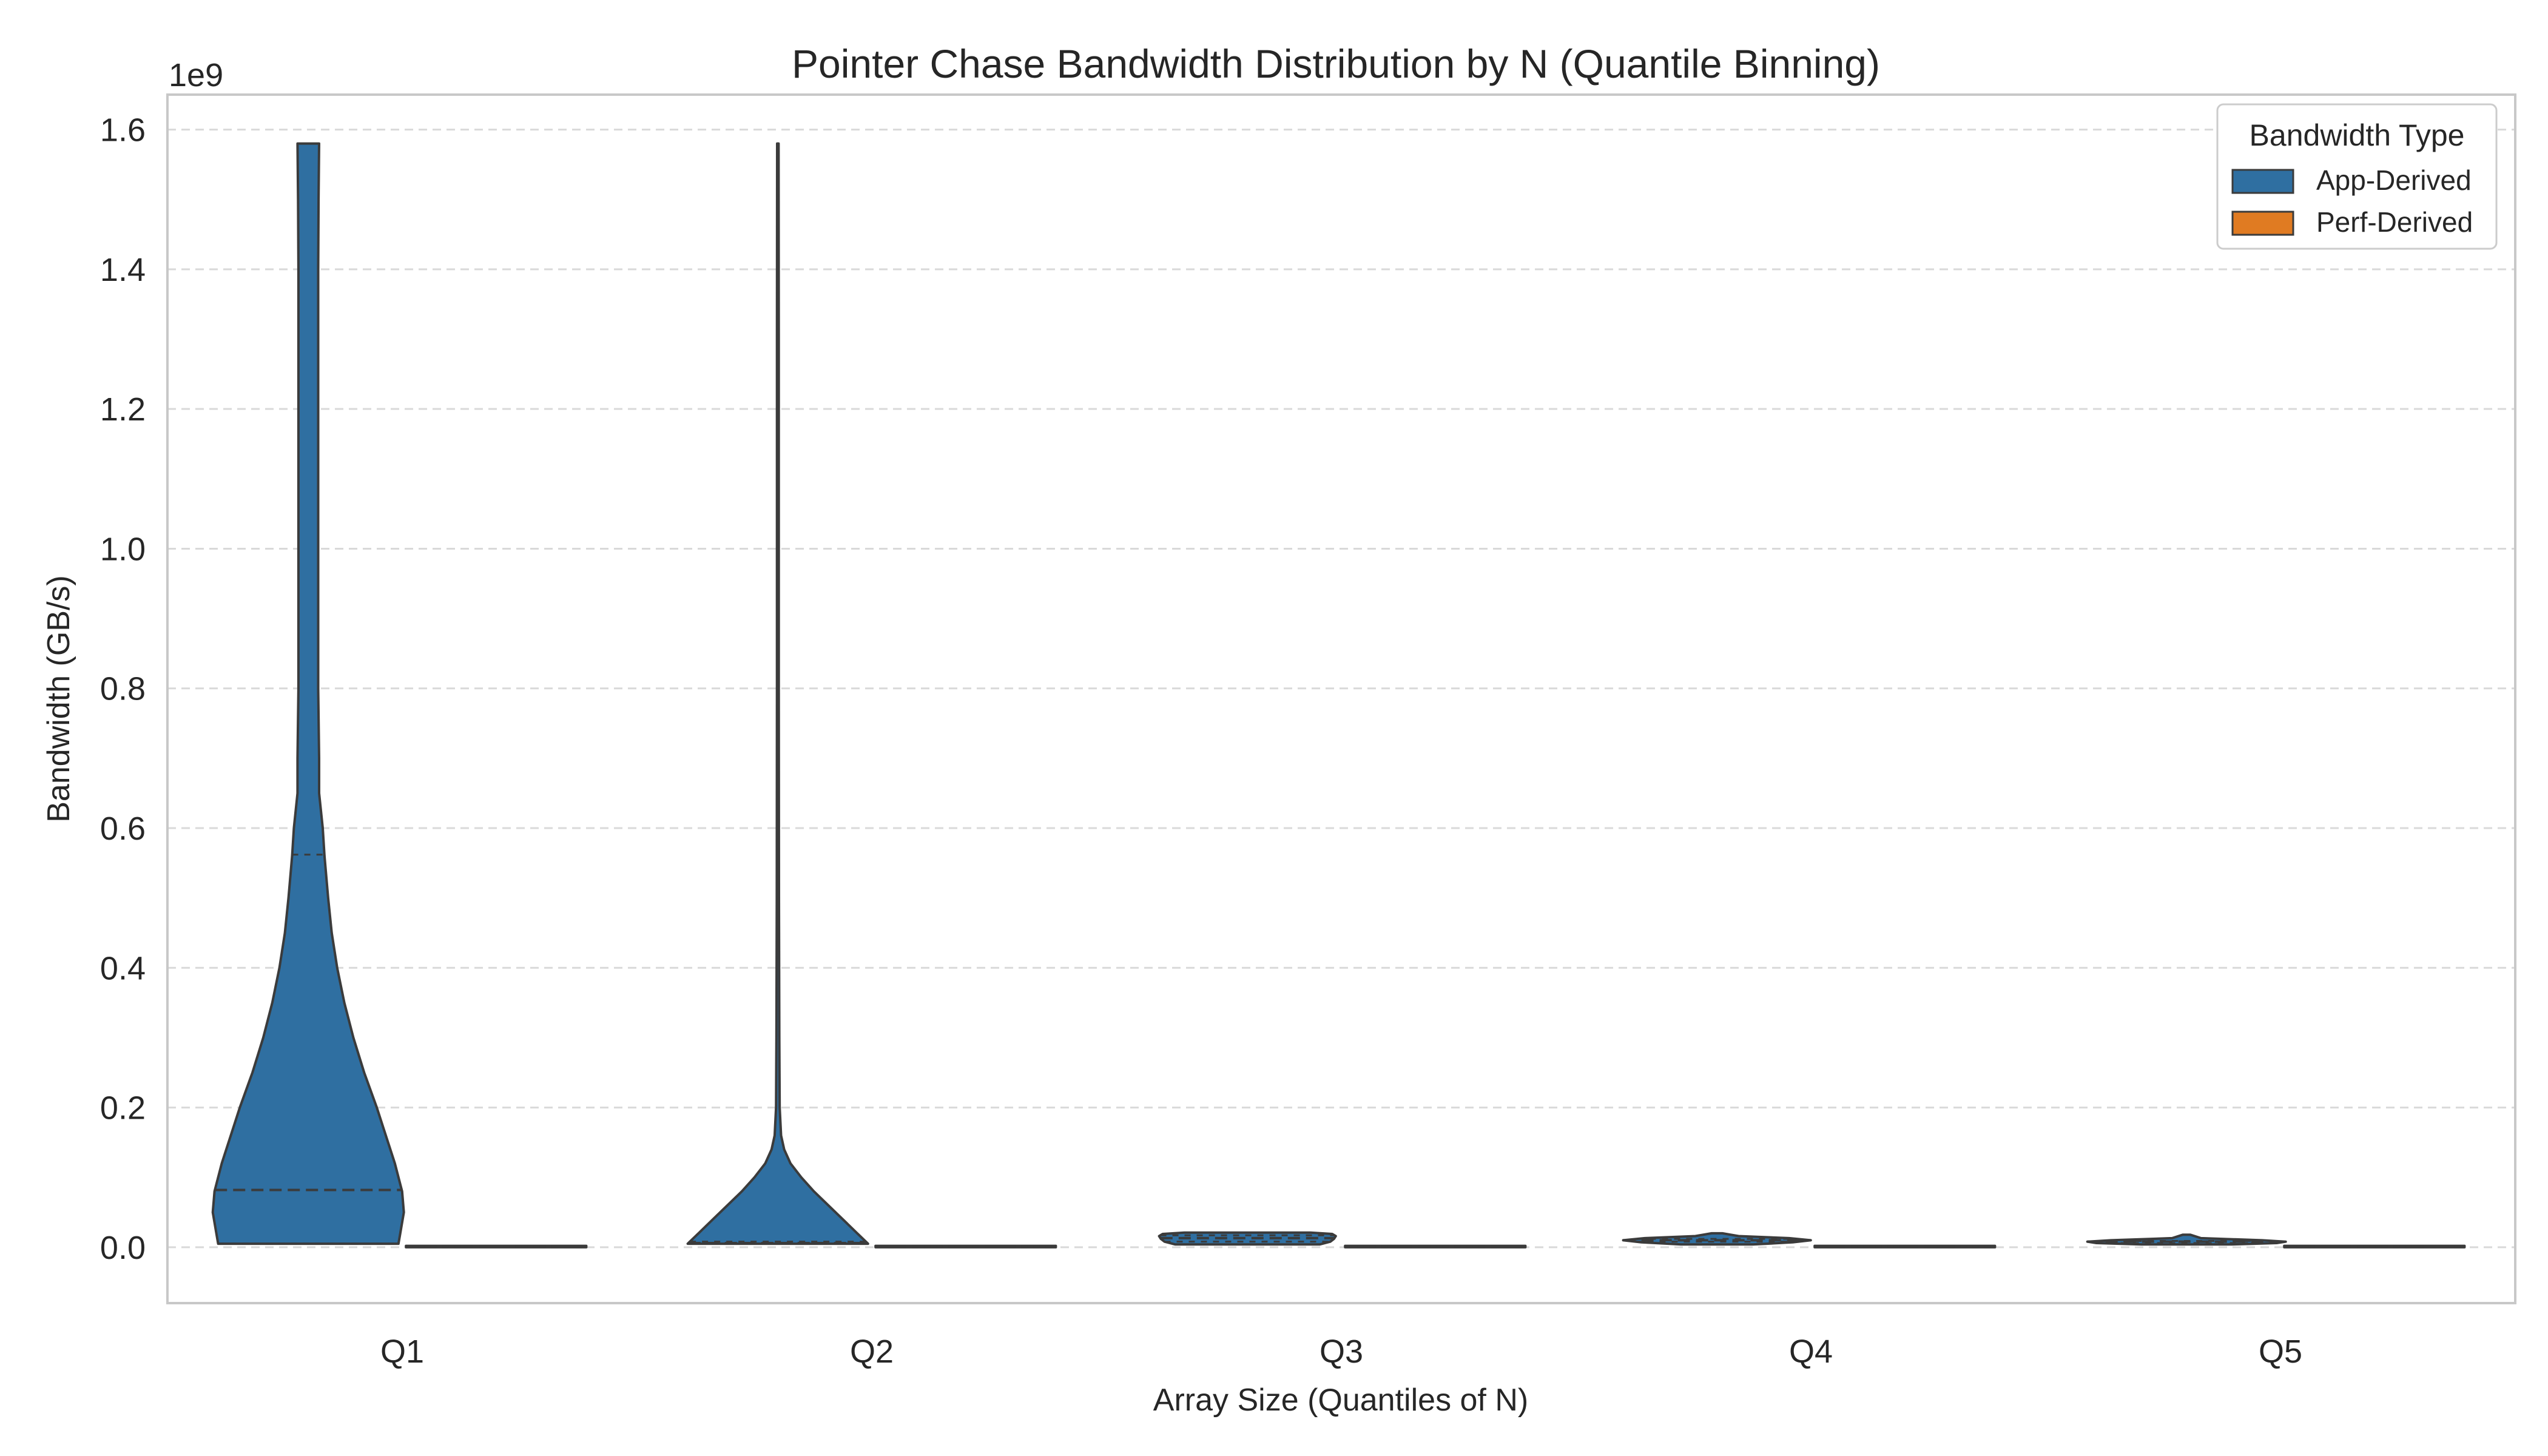 Image resolution: width=2548 pixels, height=1456 pixels. I want to click on y-tick-label: 1.4, so click(123, 270).